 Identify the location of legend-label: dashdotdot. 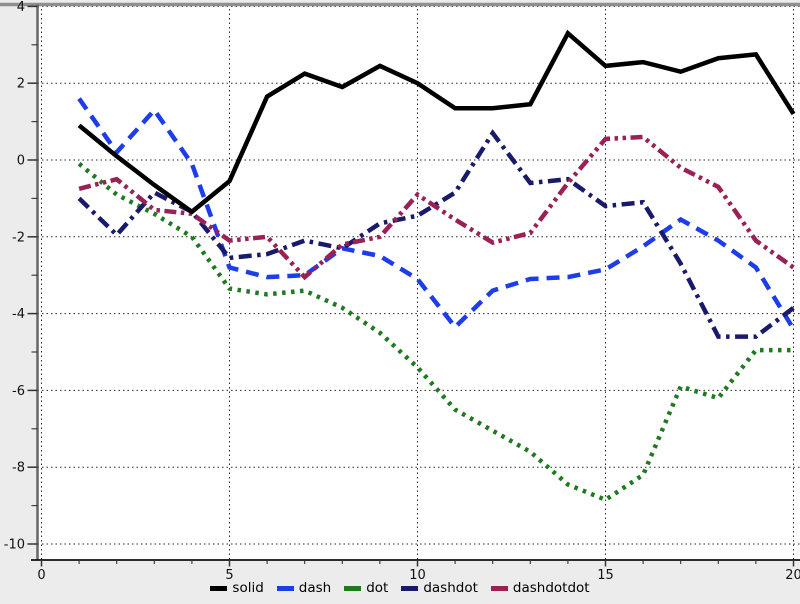
(551, 588).